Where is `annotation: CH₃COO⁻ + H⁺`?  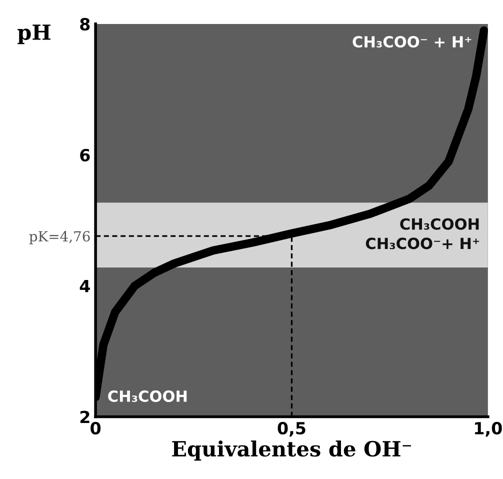 annotation: CH₃COO⁻ + H⁺ is located at coordinates (412, 42).